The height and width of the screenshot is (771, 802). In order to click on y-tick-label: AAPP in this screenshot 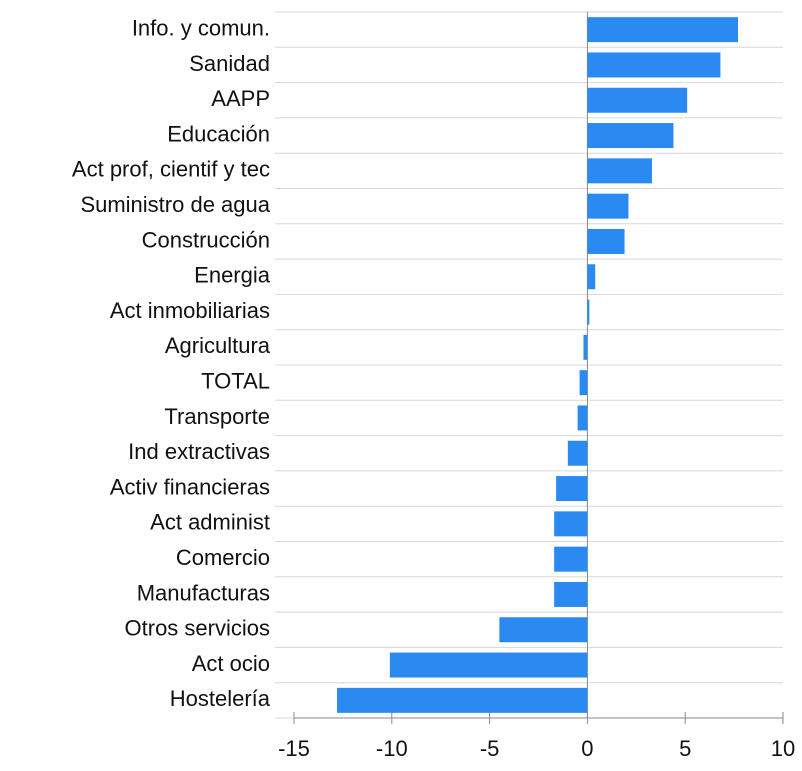, I will do `click(240, 98)`.